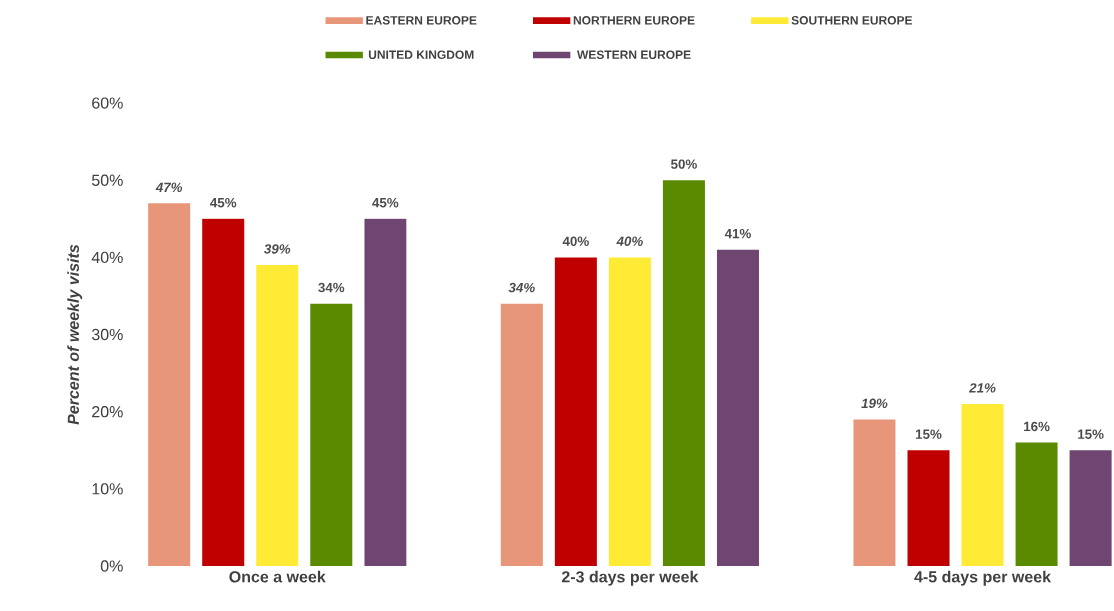 Image resolution: width=1114 pixels, height=611 pixels. What do you see at coordinates (737, 233) in the screenshot?
I see `data-label: 41%` at bounding box center [737, 233].